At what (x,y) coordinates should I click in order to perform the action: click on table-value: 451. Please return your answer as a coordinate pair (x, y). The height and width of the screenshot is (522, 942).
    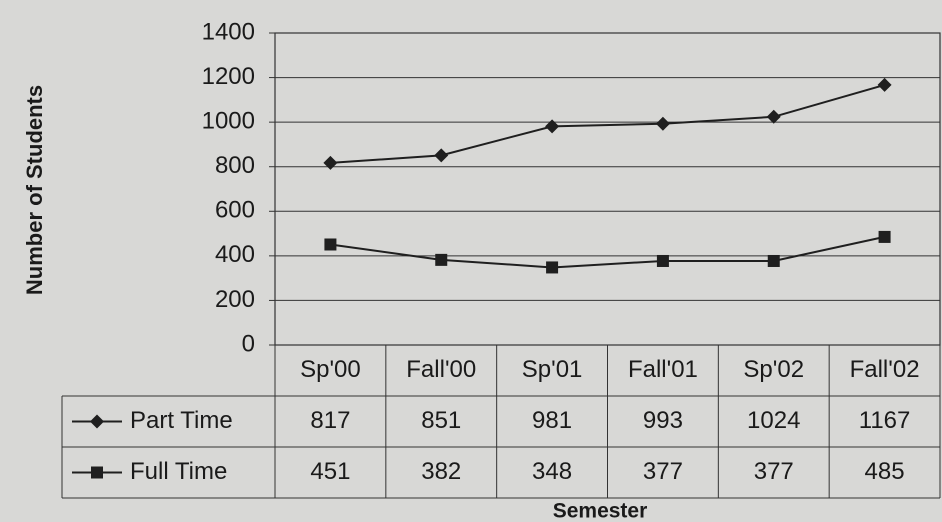
    Looking at the image, I should click on (330, 471).